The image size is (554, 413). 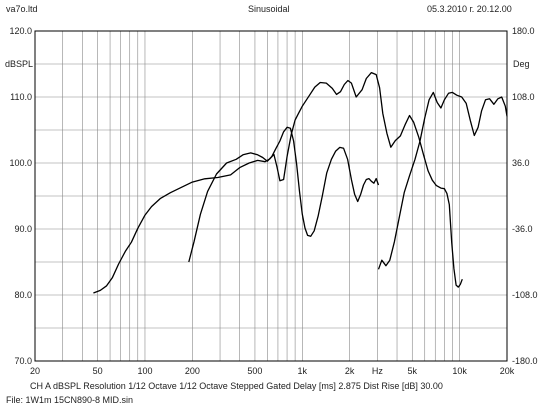 I want to click on y-tick-label: 120.0, so click(x=20, y=31).